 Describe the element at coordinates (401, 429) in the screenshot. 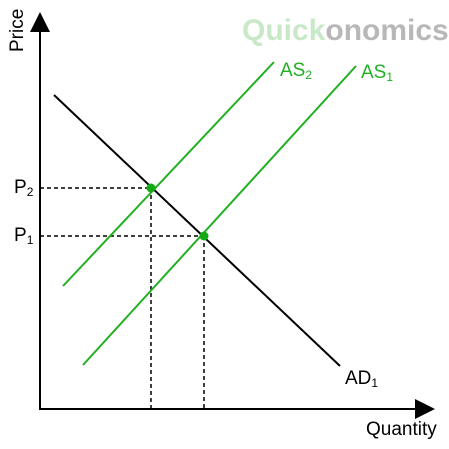

I see `x-axis-label: Quantity` at that location.